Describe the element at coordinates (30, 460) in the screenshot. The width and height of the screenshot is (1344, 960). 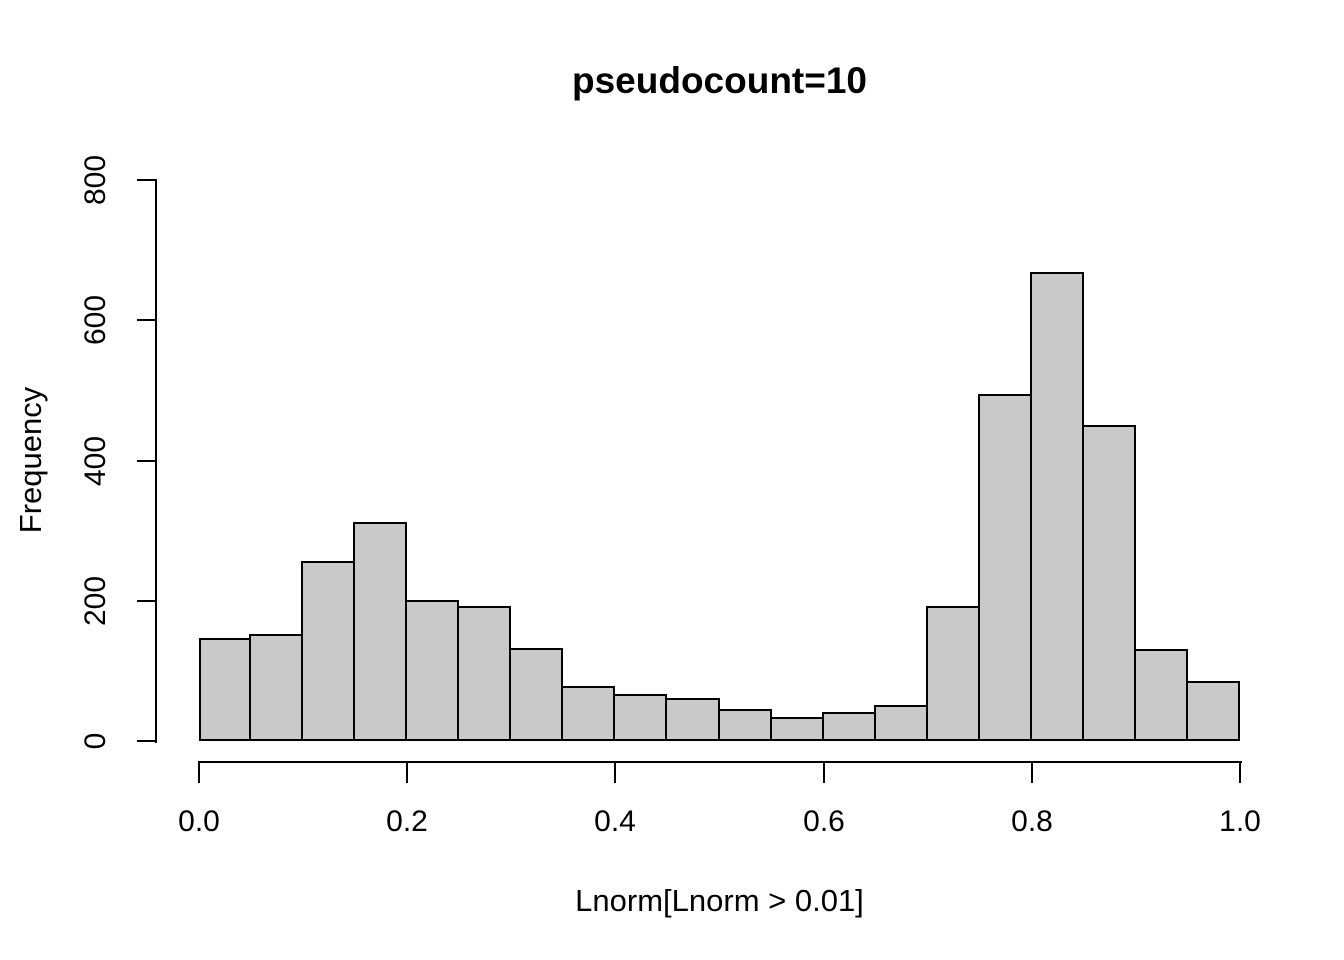
I see `y-axis-title: Frequency` at that location.